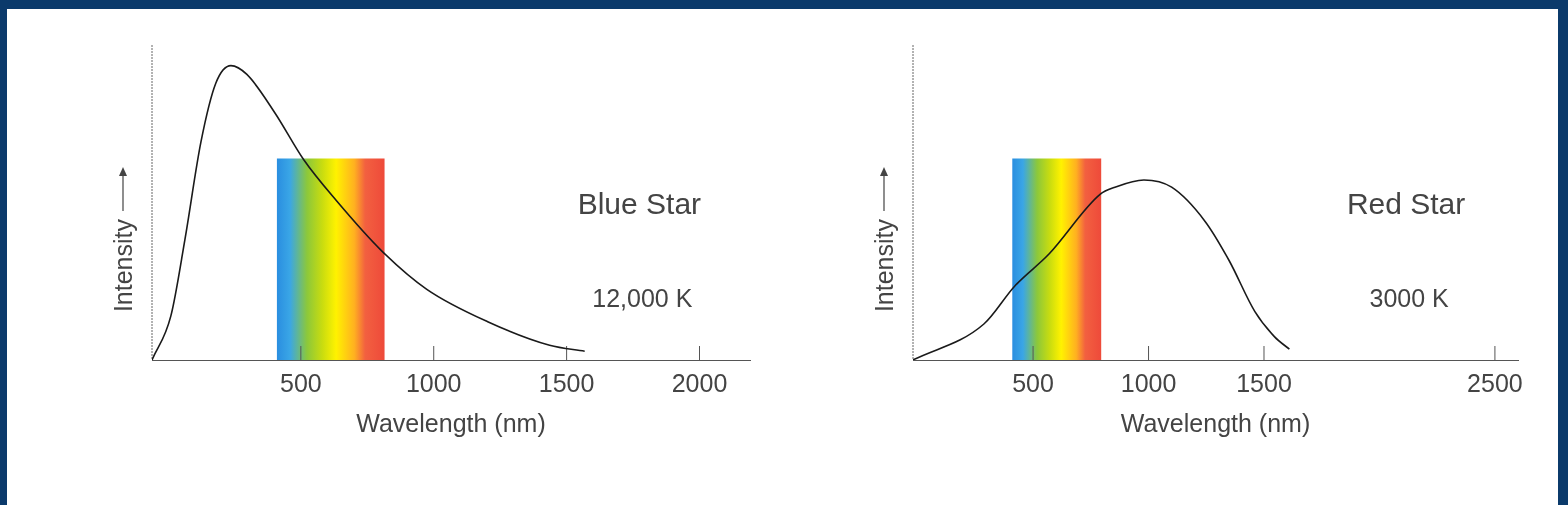 This screenshot has width=1568, height=505. Describe the element at coordinates (1495, 382) in the screenshot. I see `x-tick-label: 2500` at that location.